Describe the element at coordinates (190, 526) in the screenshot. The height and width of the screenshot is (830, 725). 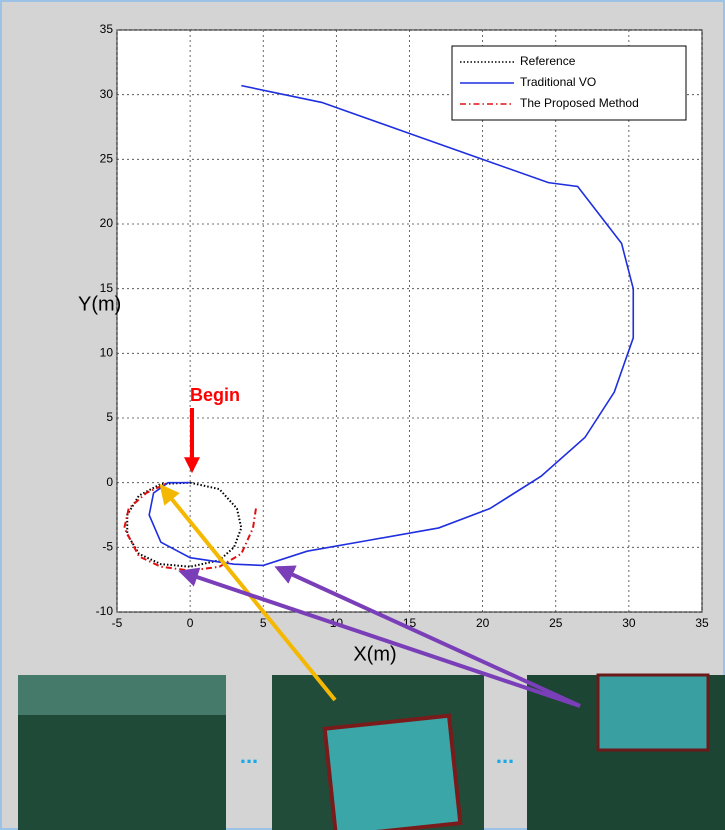
I see `series-line` at that location.